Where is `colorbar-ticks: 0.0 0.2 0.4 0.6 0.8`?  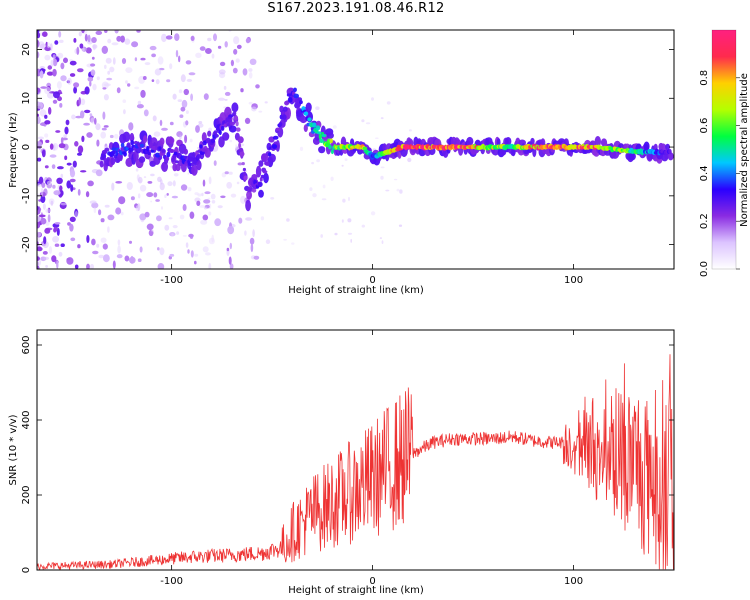
colorbar-ticks: 0.0 0.2 0.4 0.6 0.8 is located at coordinates (719, 173).